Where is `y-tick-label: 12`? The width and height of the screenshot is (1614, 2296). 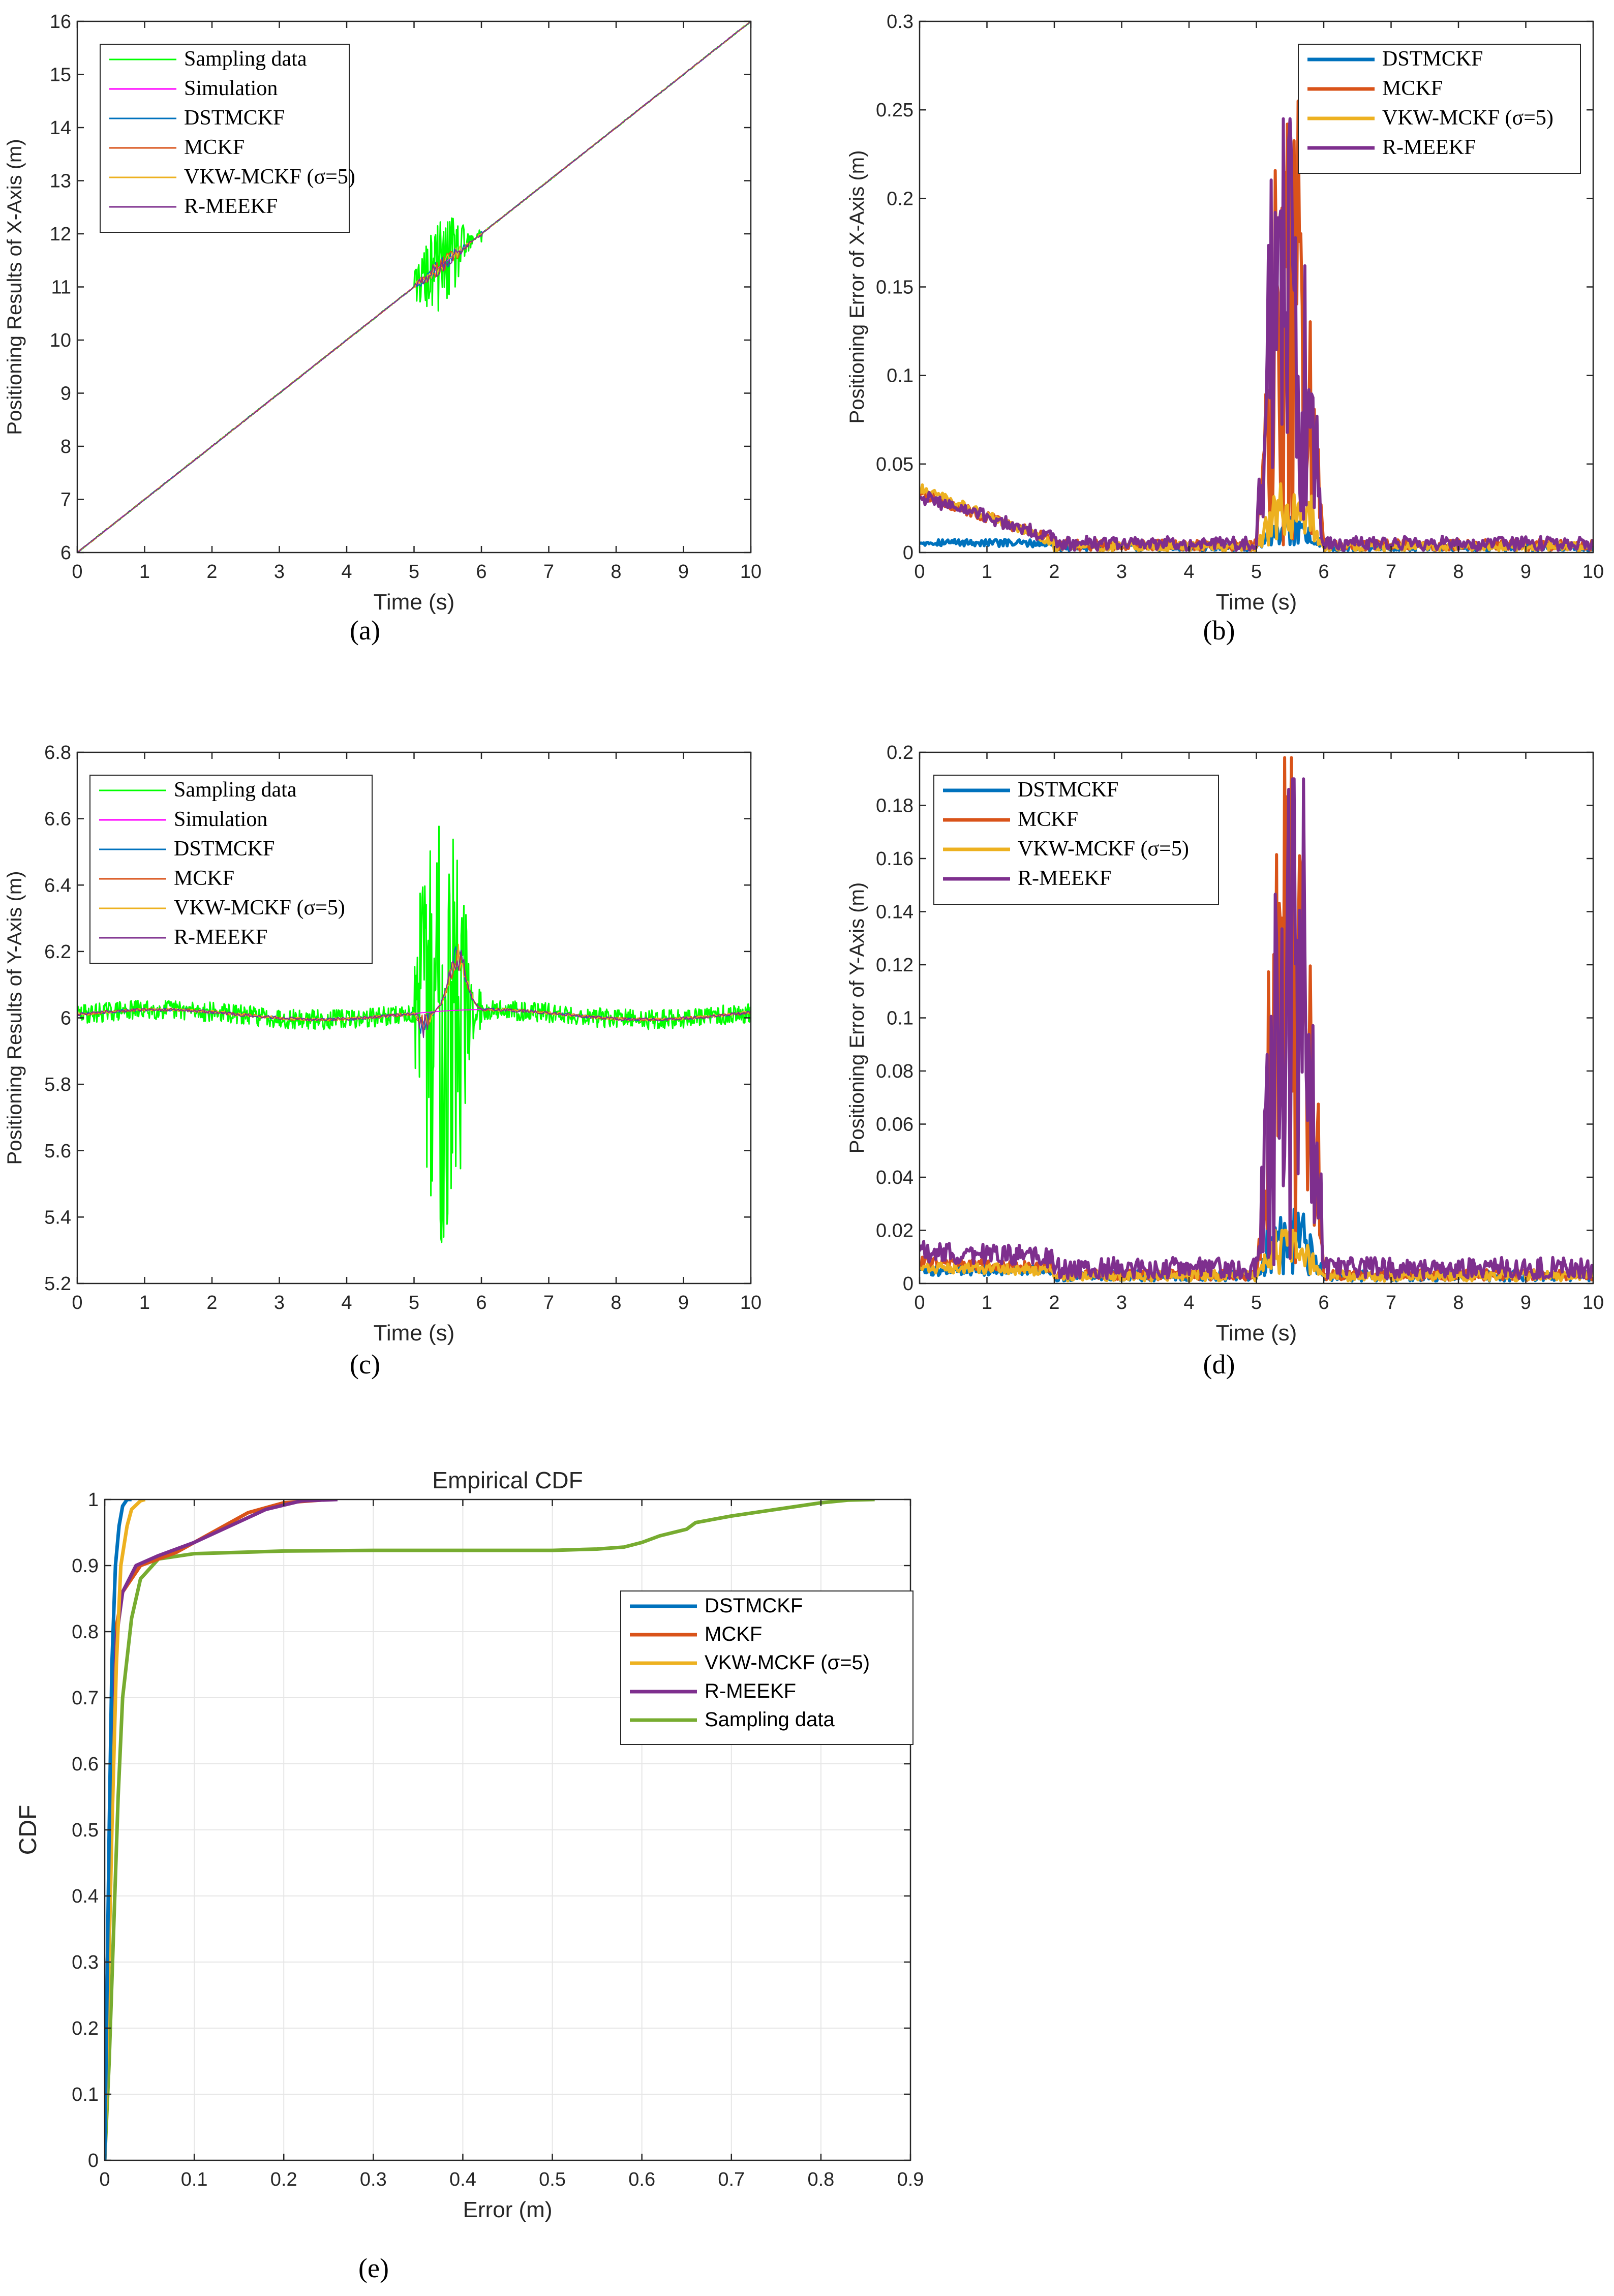 y-tick-label: 12 is located at coordinates (60, 235).